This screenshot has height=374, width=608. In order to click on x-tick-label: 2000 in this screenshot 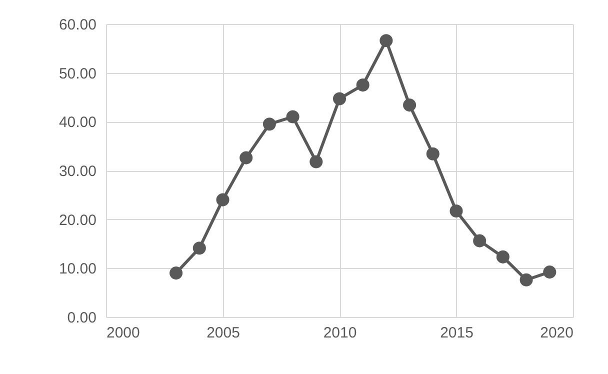, I will do `click(123, 333)`.